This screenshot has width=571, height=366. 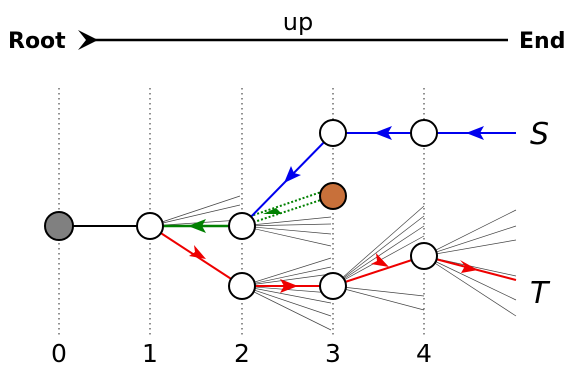 What do you see at coordinates (37, 41) in the screenshot?
I see `root-label: Root` at bounding box center [37, 41].